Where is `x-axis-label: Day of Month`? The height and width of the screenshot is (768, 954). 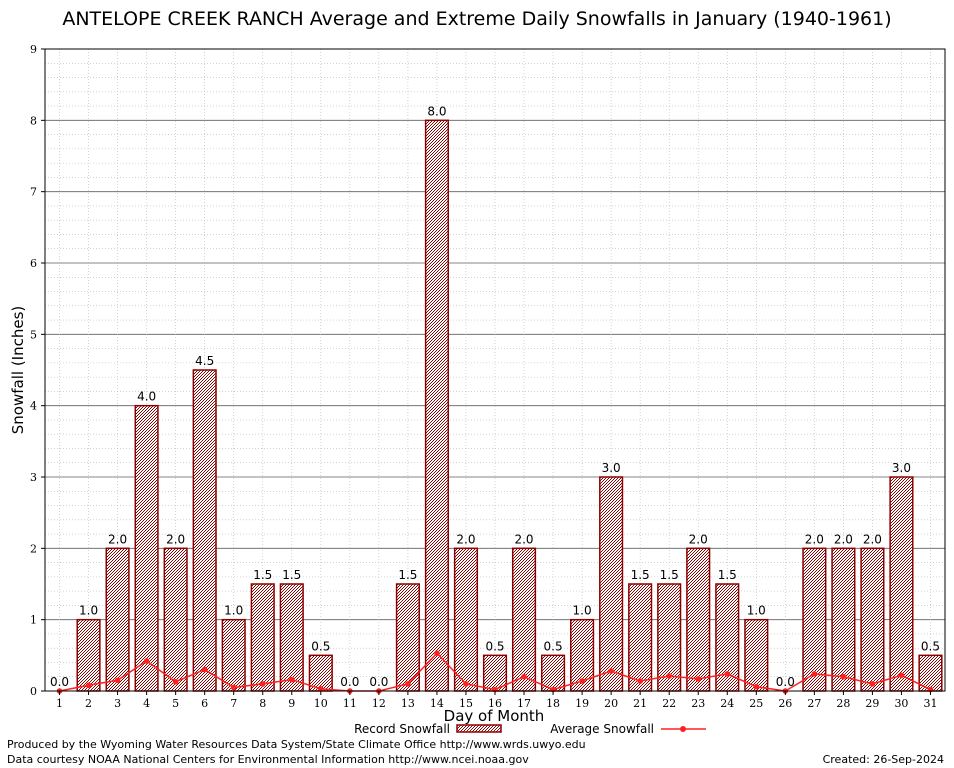
x-axis-label: Day of Month is located at coordinates (494, 716).